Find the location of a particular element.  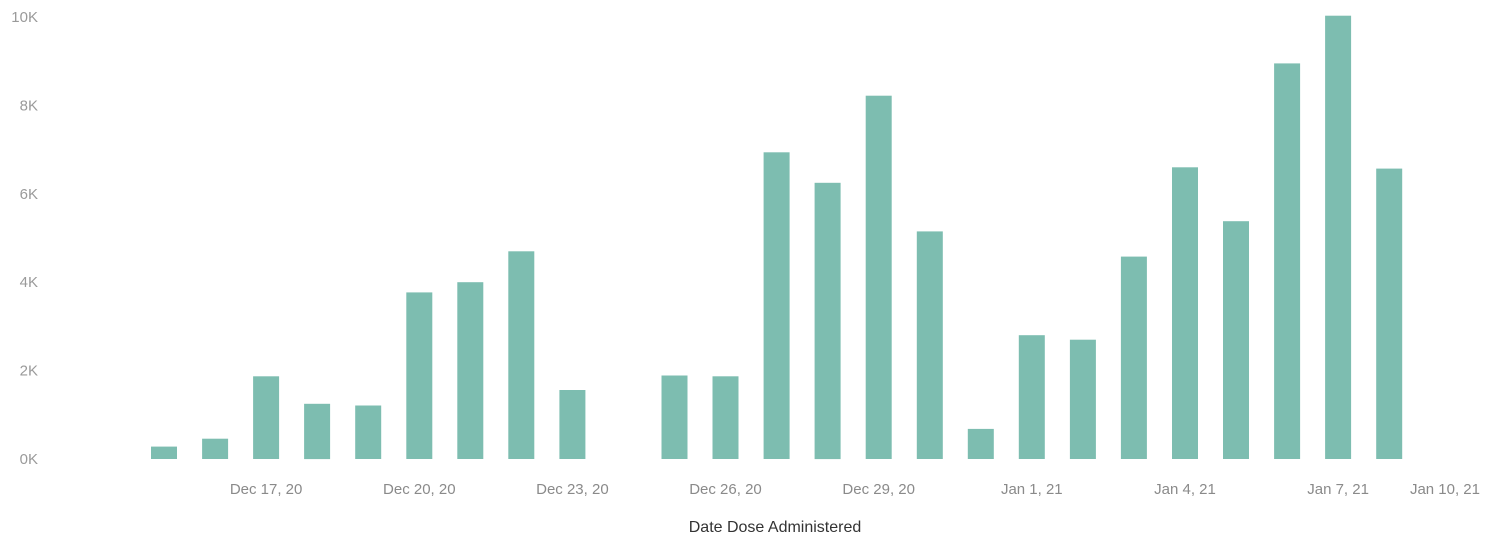

x-tick-label: Dec 26, 20 is located at coordinates (725, 489).